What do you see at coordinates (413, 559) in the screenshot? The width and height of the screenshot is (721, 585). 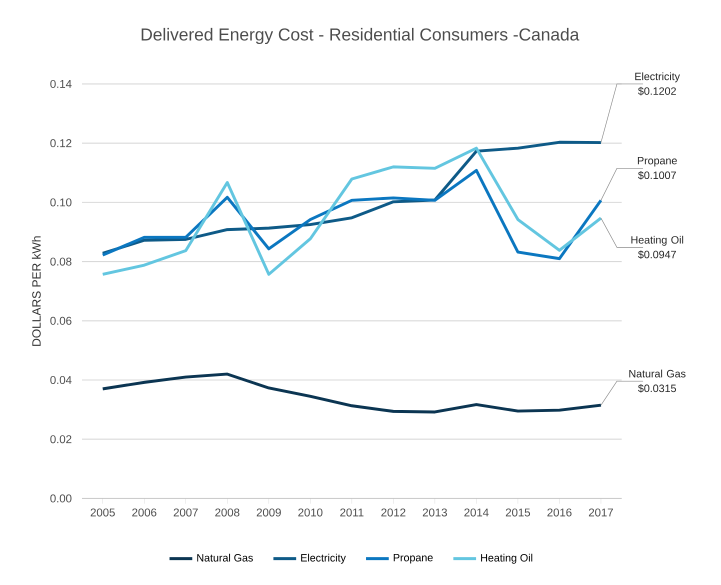 I see `legend-label: Propane` at bounding box center [413, 559].